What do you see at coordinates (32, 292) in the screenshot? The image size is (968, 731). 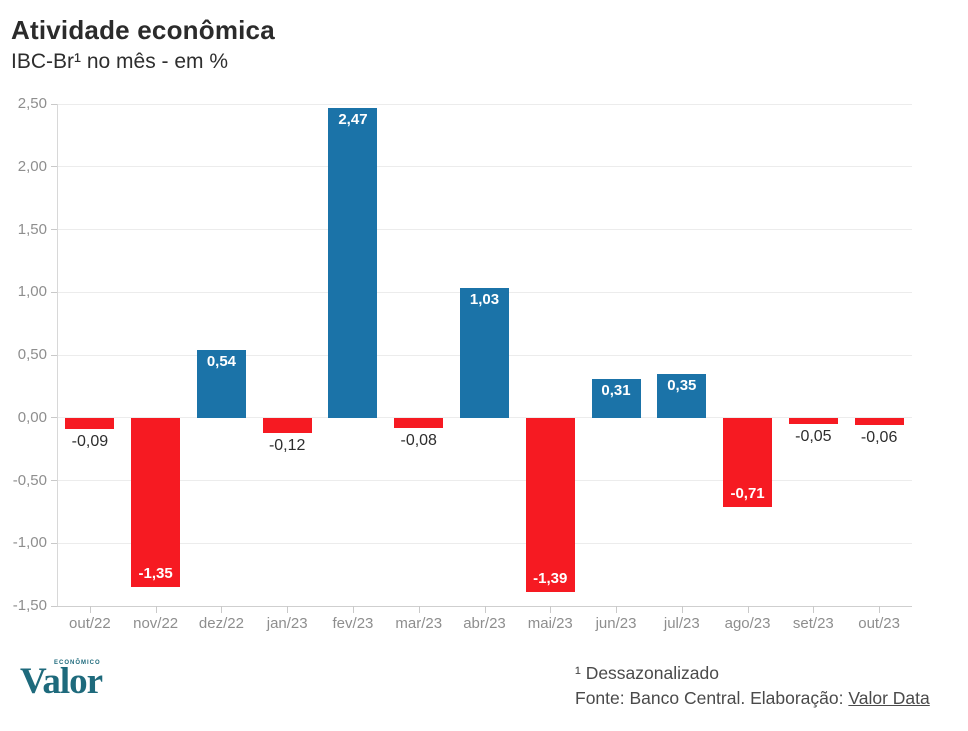 I see `y-axis-label: 1,00` at bounding box center [32, 292].